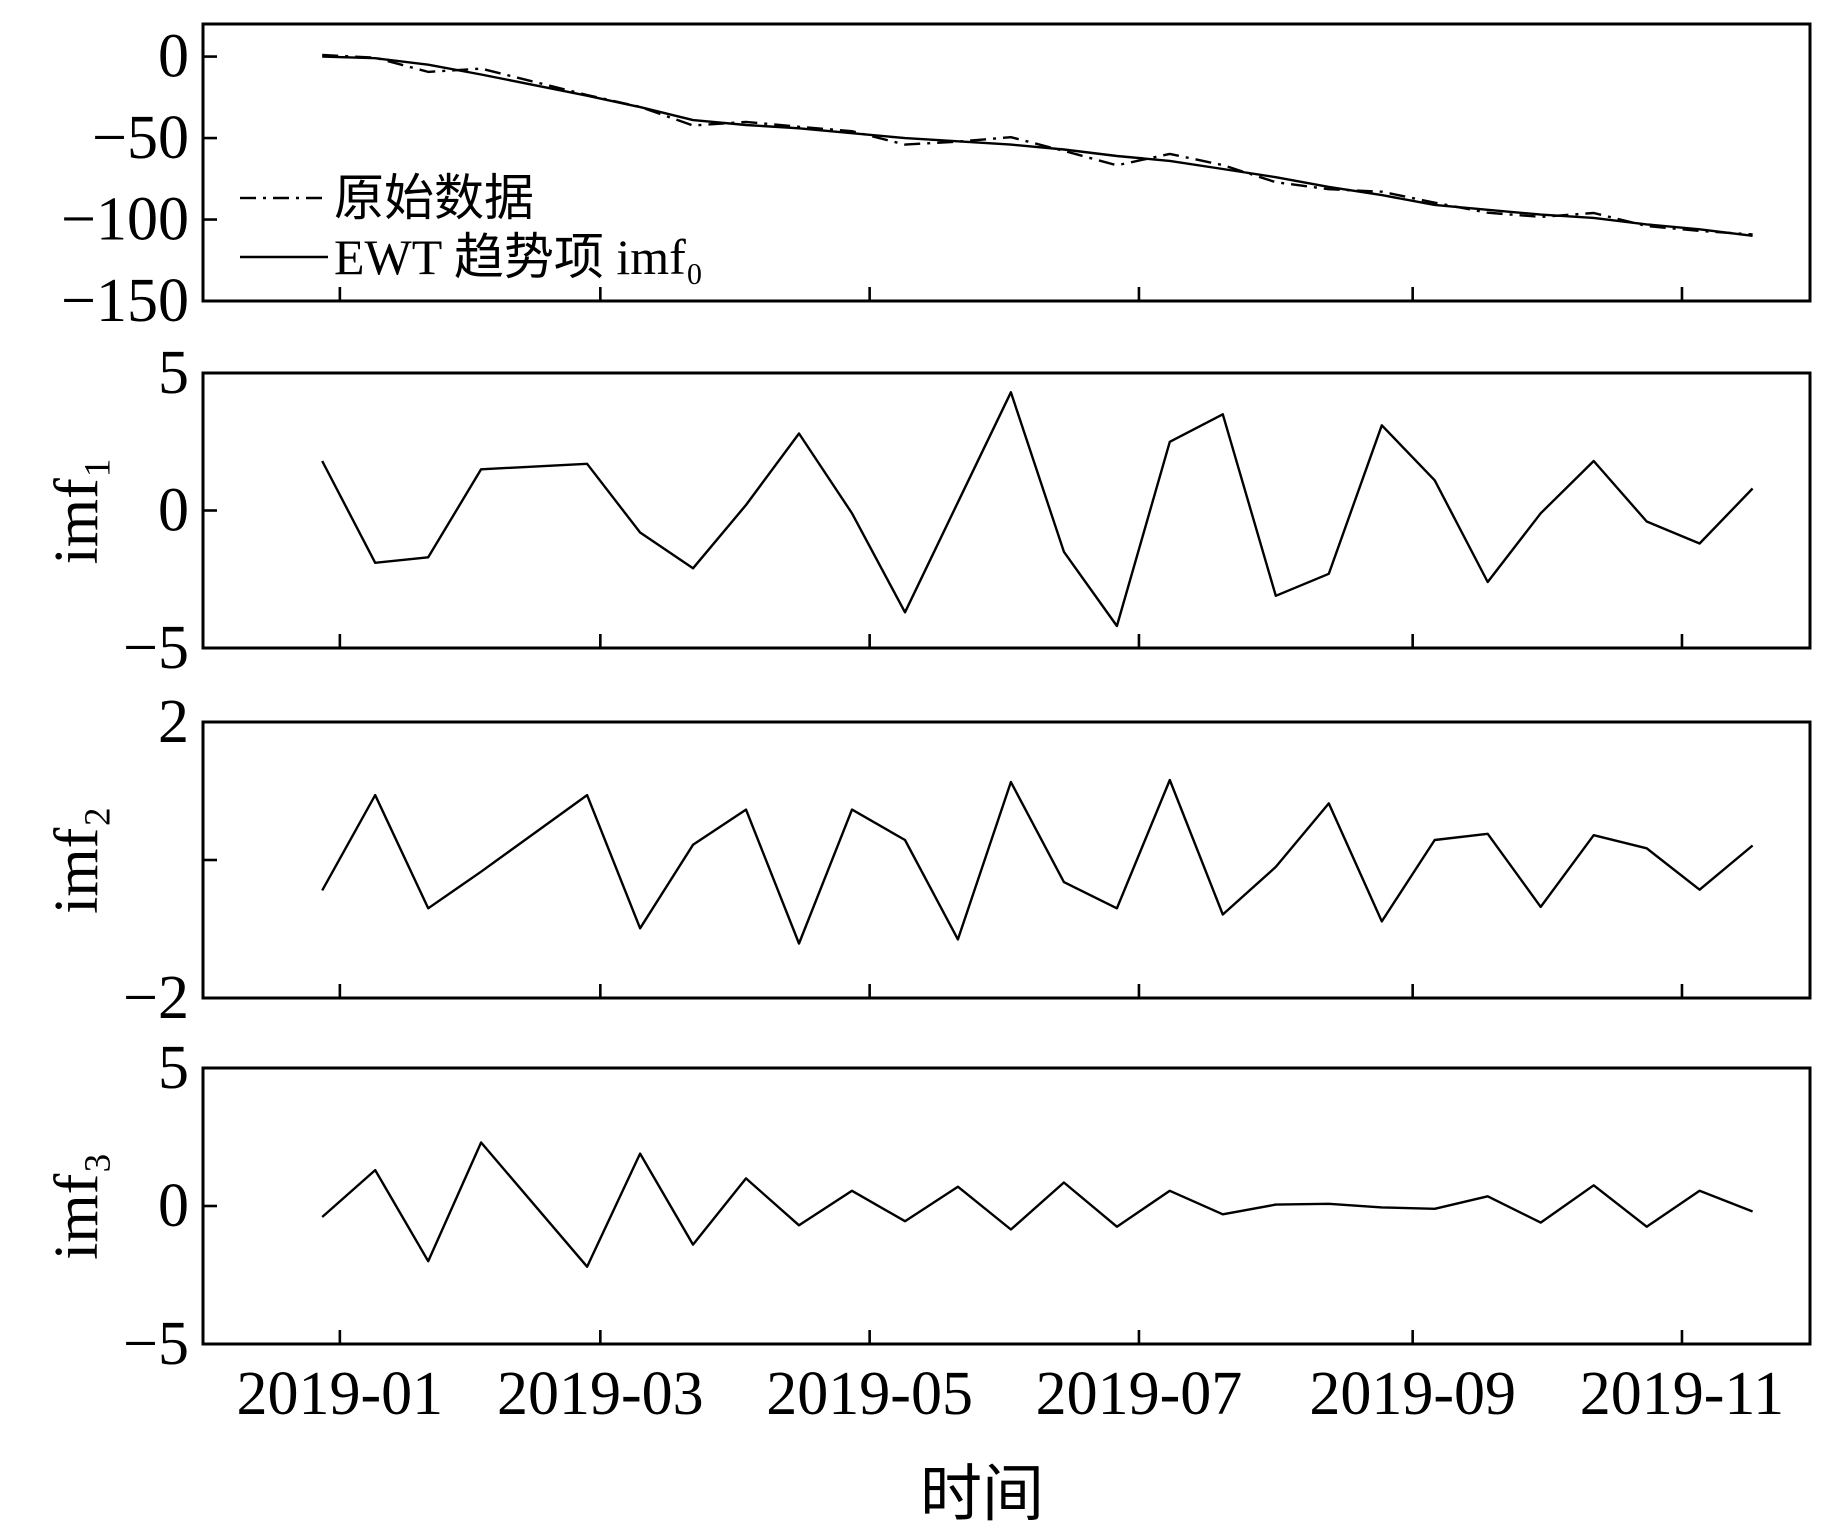  What do you see at coordinates (77, 1206) in the screenshot?
I see `subplot-4-ylabel: imf₃` at bounding box center [77, 1206].